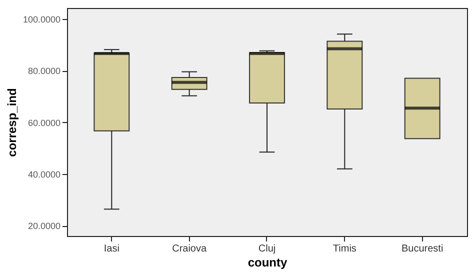 The height and width of the screenshot is (279, 474). What do you see at coordinates (344, 249) in the screenshot?
I see `x-tick-label: Timis` at bounding box center [344, 249].